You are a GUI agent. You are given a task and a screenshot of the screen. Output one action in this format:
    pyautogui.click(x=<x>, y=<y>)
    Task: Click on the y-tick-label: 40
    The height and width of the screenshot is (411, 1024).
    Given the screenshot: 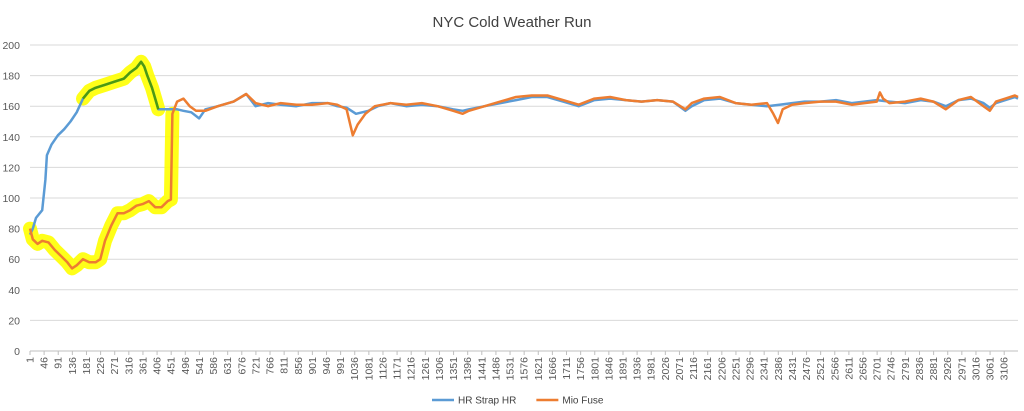 What is the action you would take?
    pyautogui.click(x=14, y=291)
    